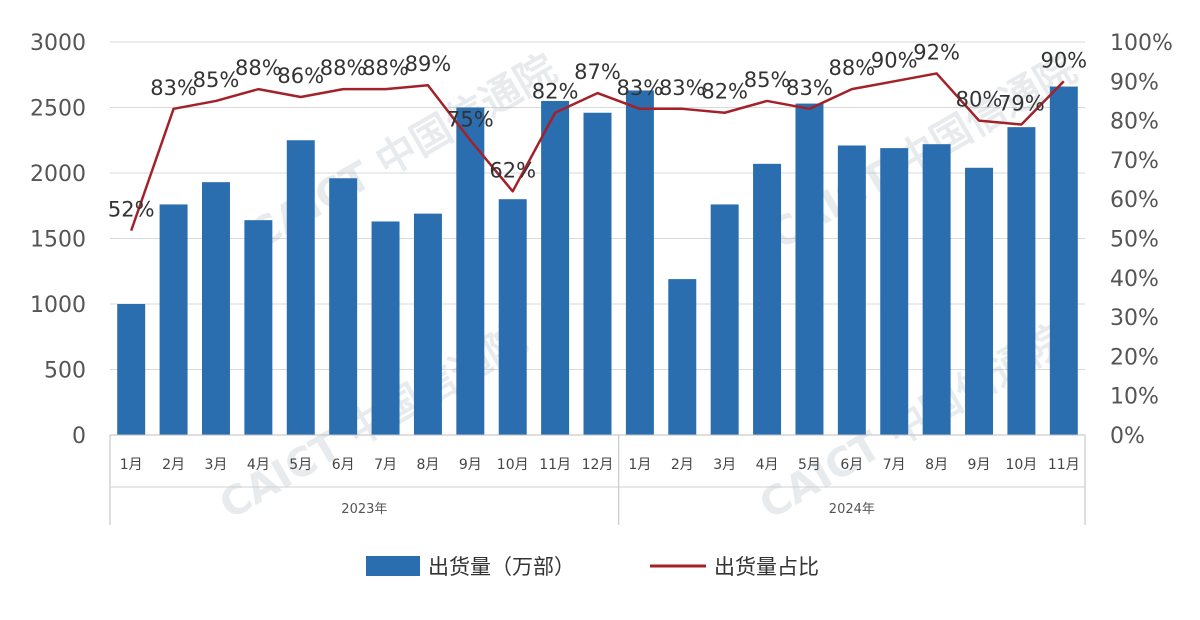 The image size is (1200, 620). What do you see at coordinates (1134, 397) in the screenshot?
I see `right-tick-label: 10%` at bounding box center [1134, 397].